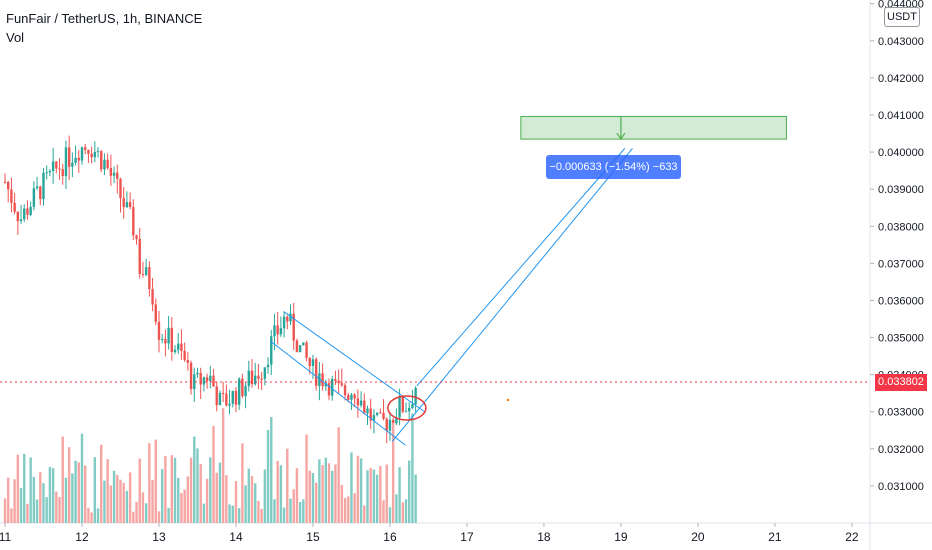  I want to click on x-tick-label: 19, so click(621, 537).